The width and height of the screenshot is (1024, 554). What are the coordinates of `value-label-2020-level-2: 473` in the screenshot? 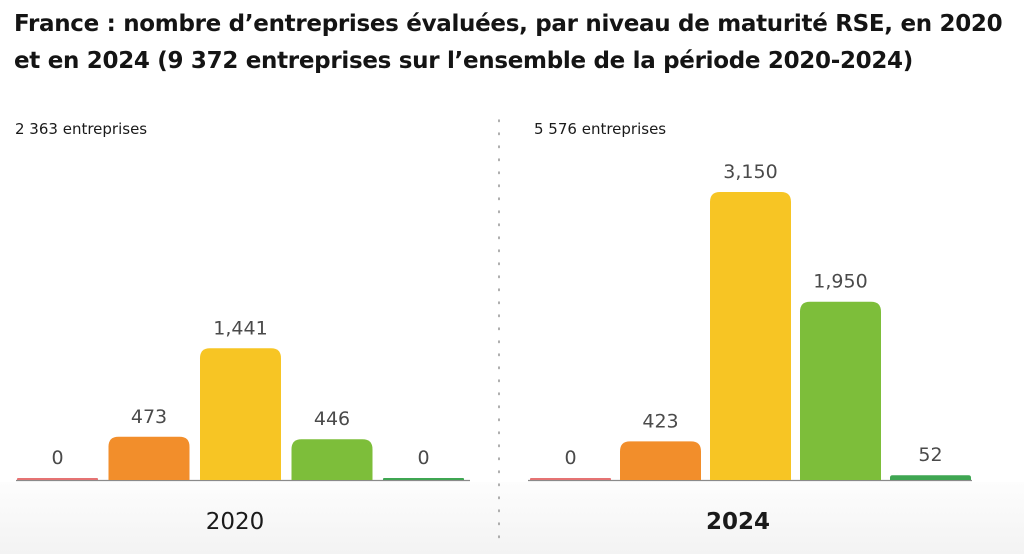 It's located at (149, 417).